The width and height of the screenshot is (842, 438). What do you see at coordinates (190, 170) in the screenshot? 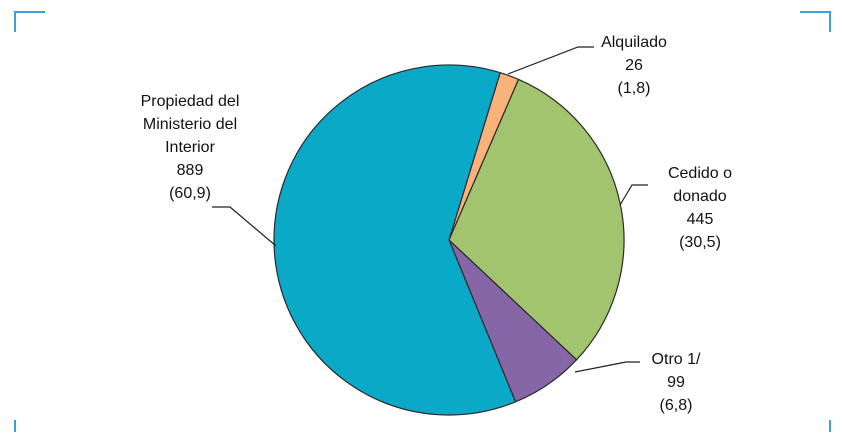
I see `count-label: 889` at bounding box center [190, 170].